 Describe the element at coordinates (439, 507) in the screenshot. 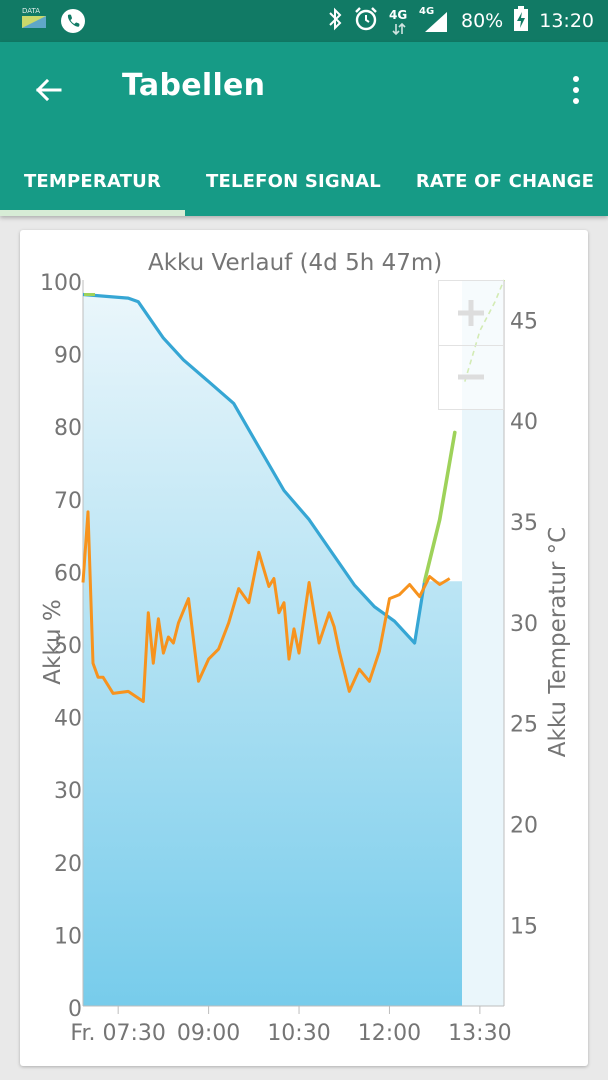

I see `prediction-line` at that location.